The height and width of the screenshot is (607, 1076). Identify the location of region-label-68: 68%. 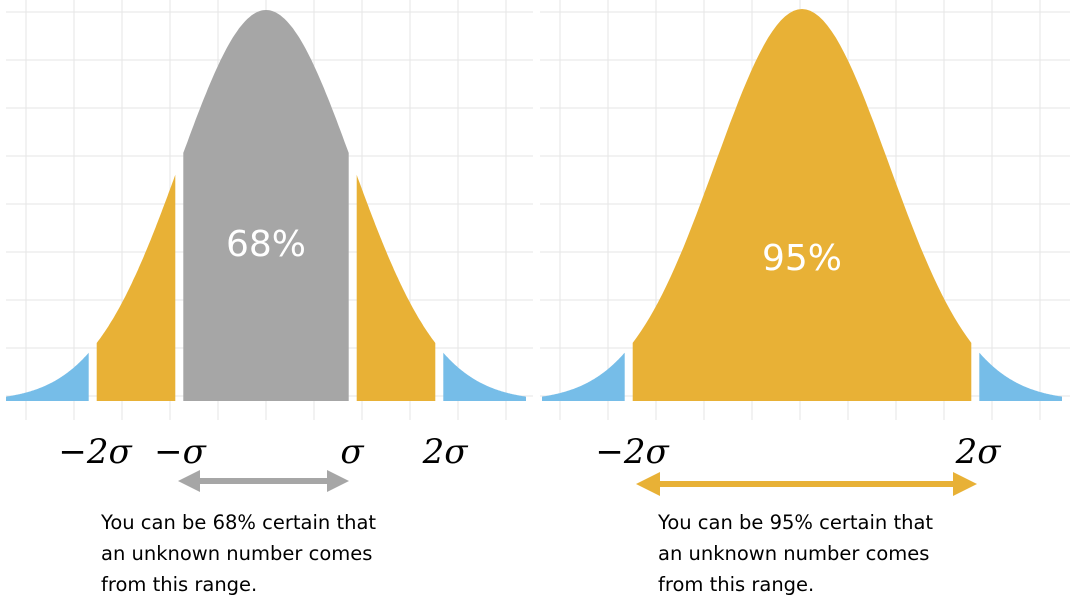
(266, 244).